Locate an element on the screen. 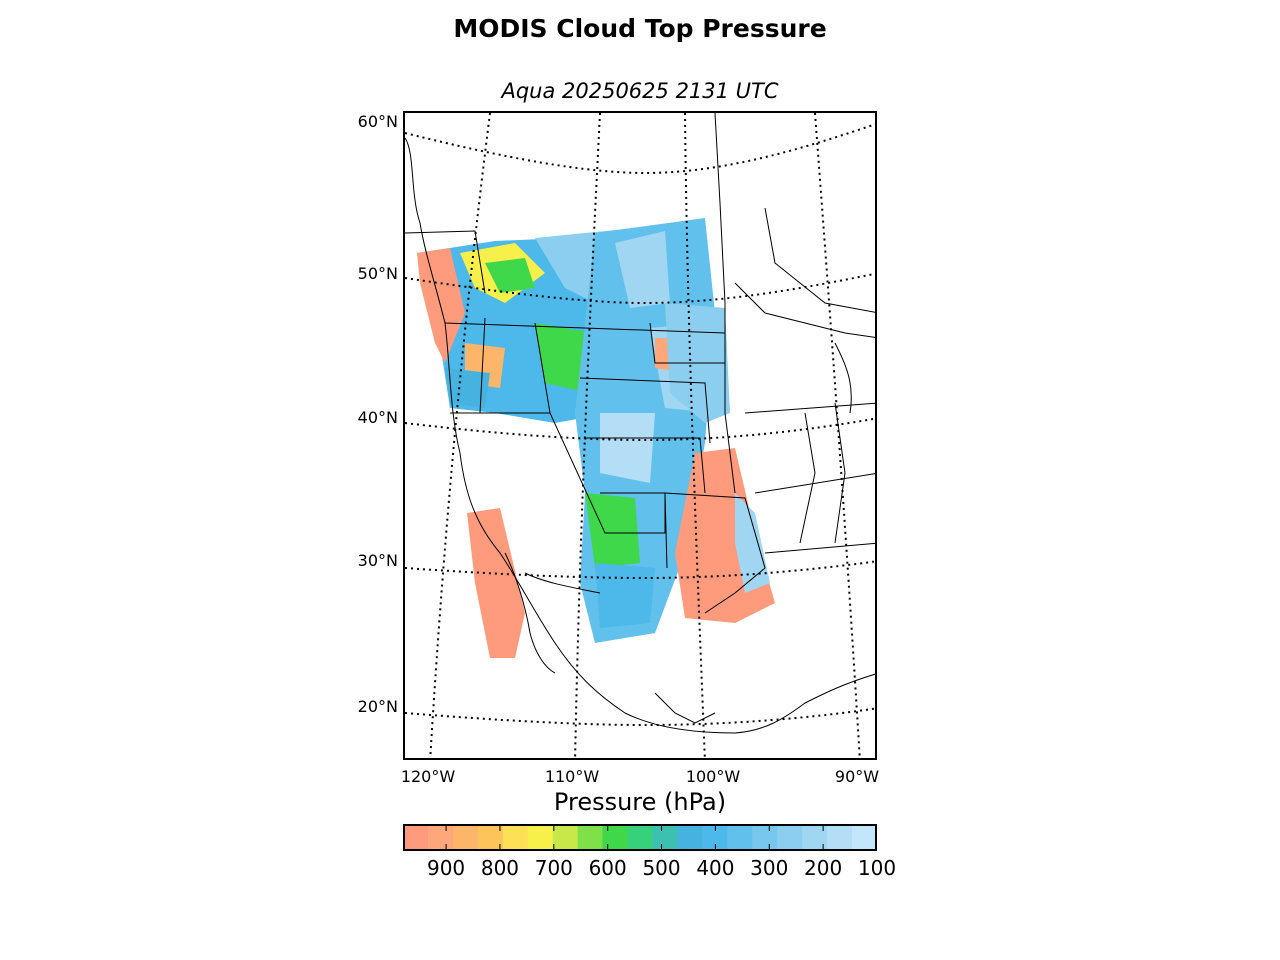 The image size is (1280, 960). colorbar-tick-label: 500 is located at coordinates (661, 868).